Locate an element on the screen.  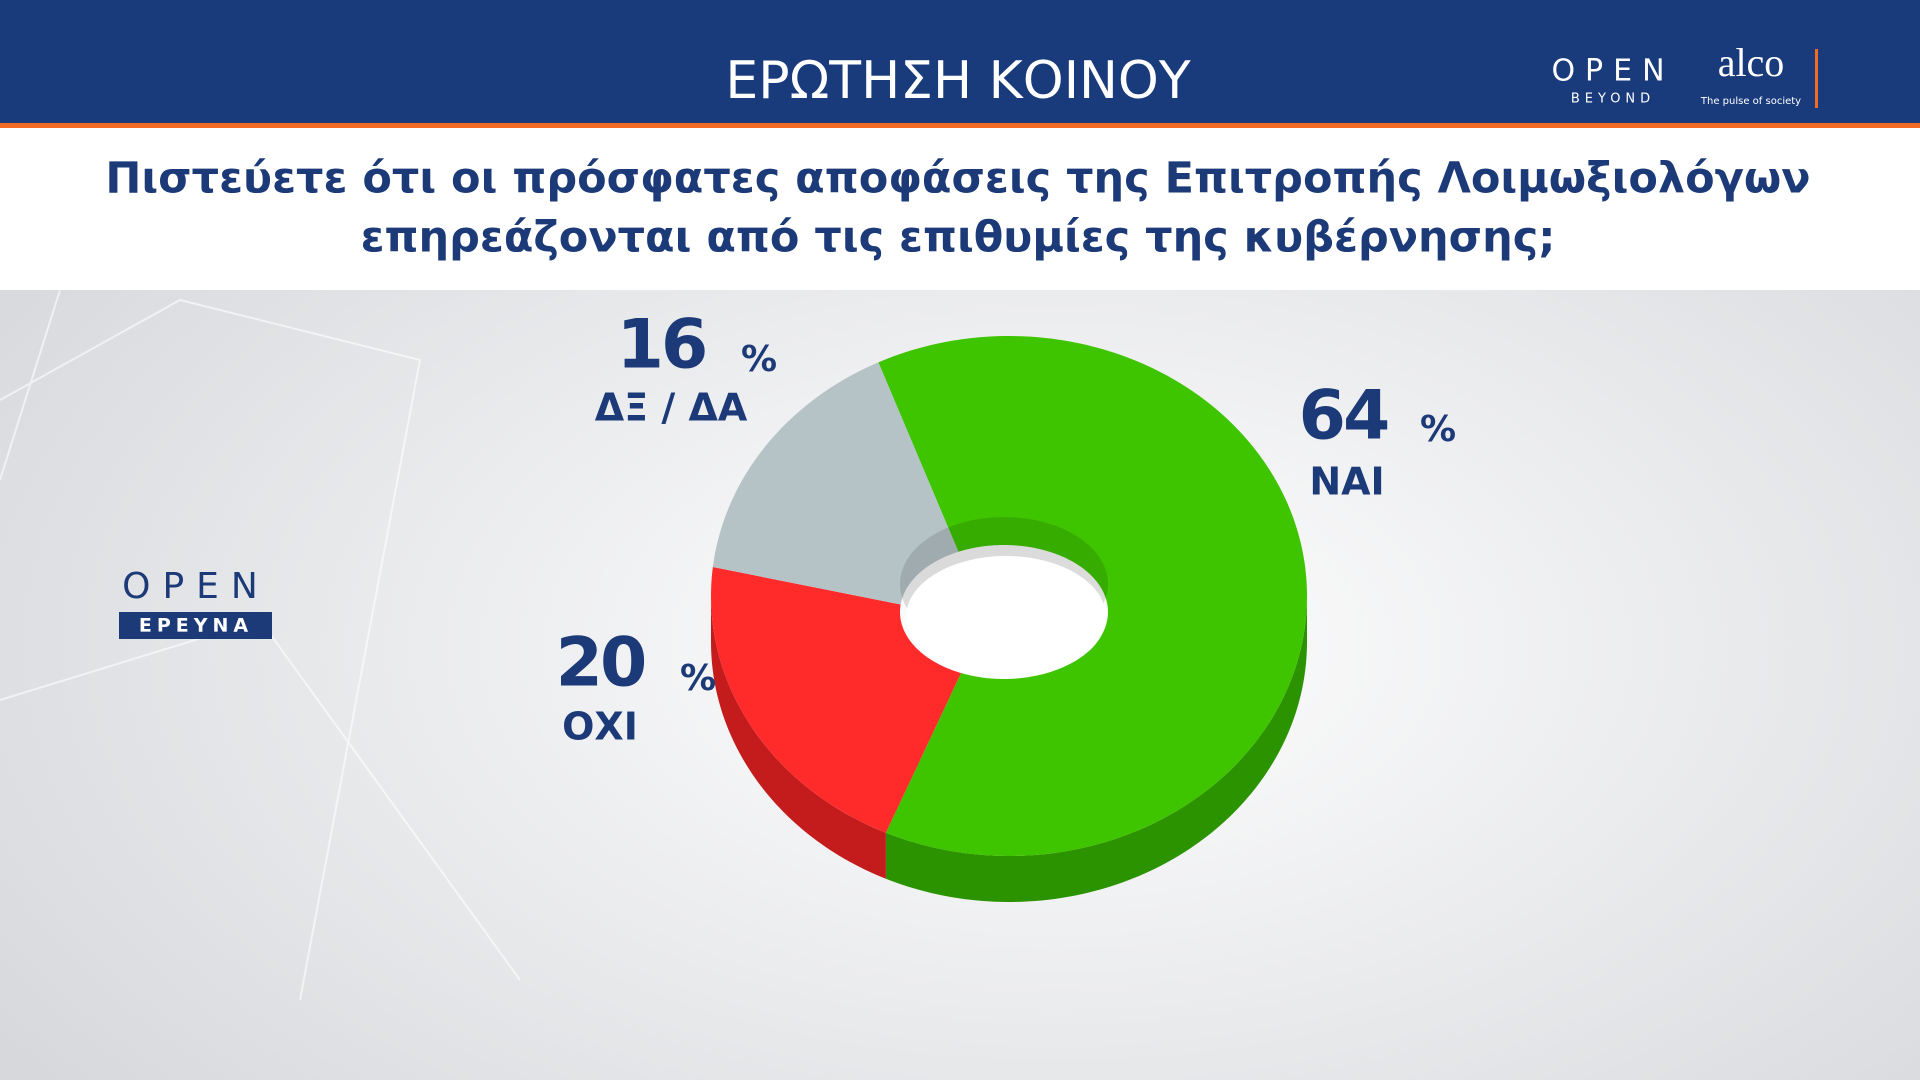
logo-box is located at coordinates (195, 625).